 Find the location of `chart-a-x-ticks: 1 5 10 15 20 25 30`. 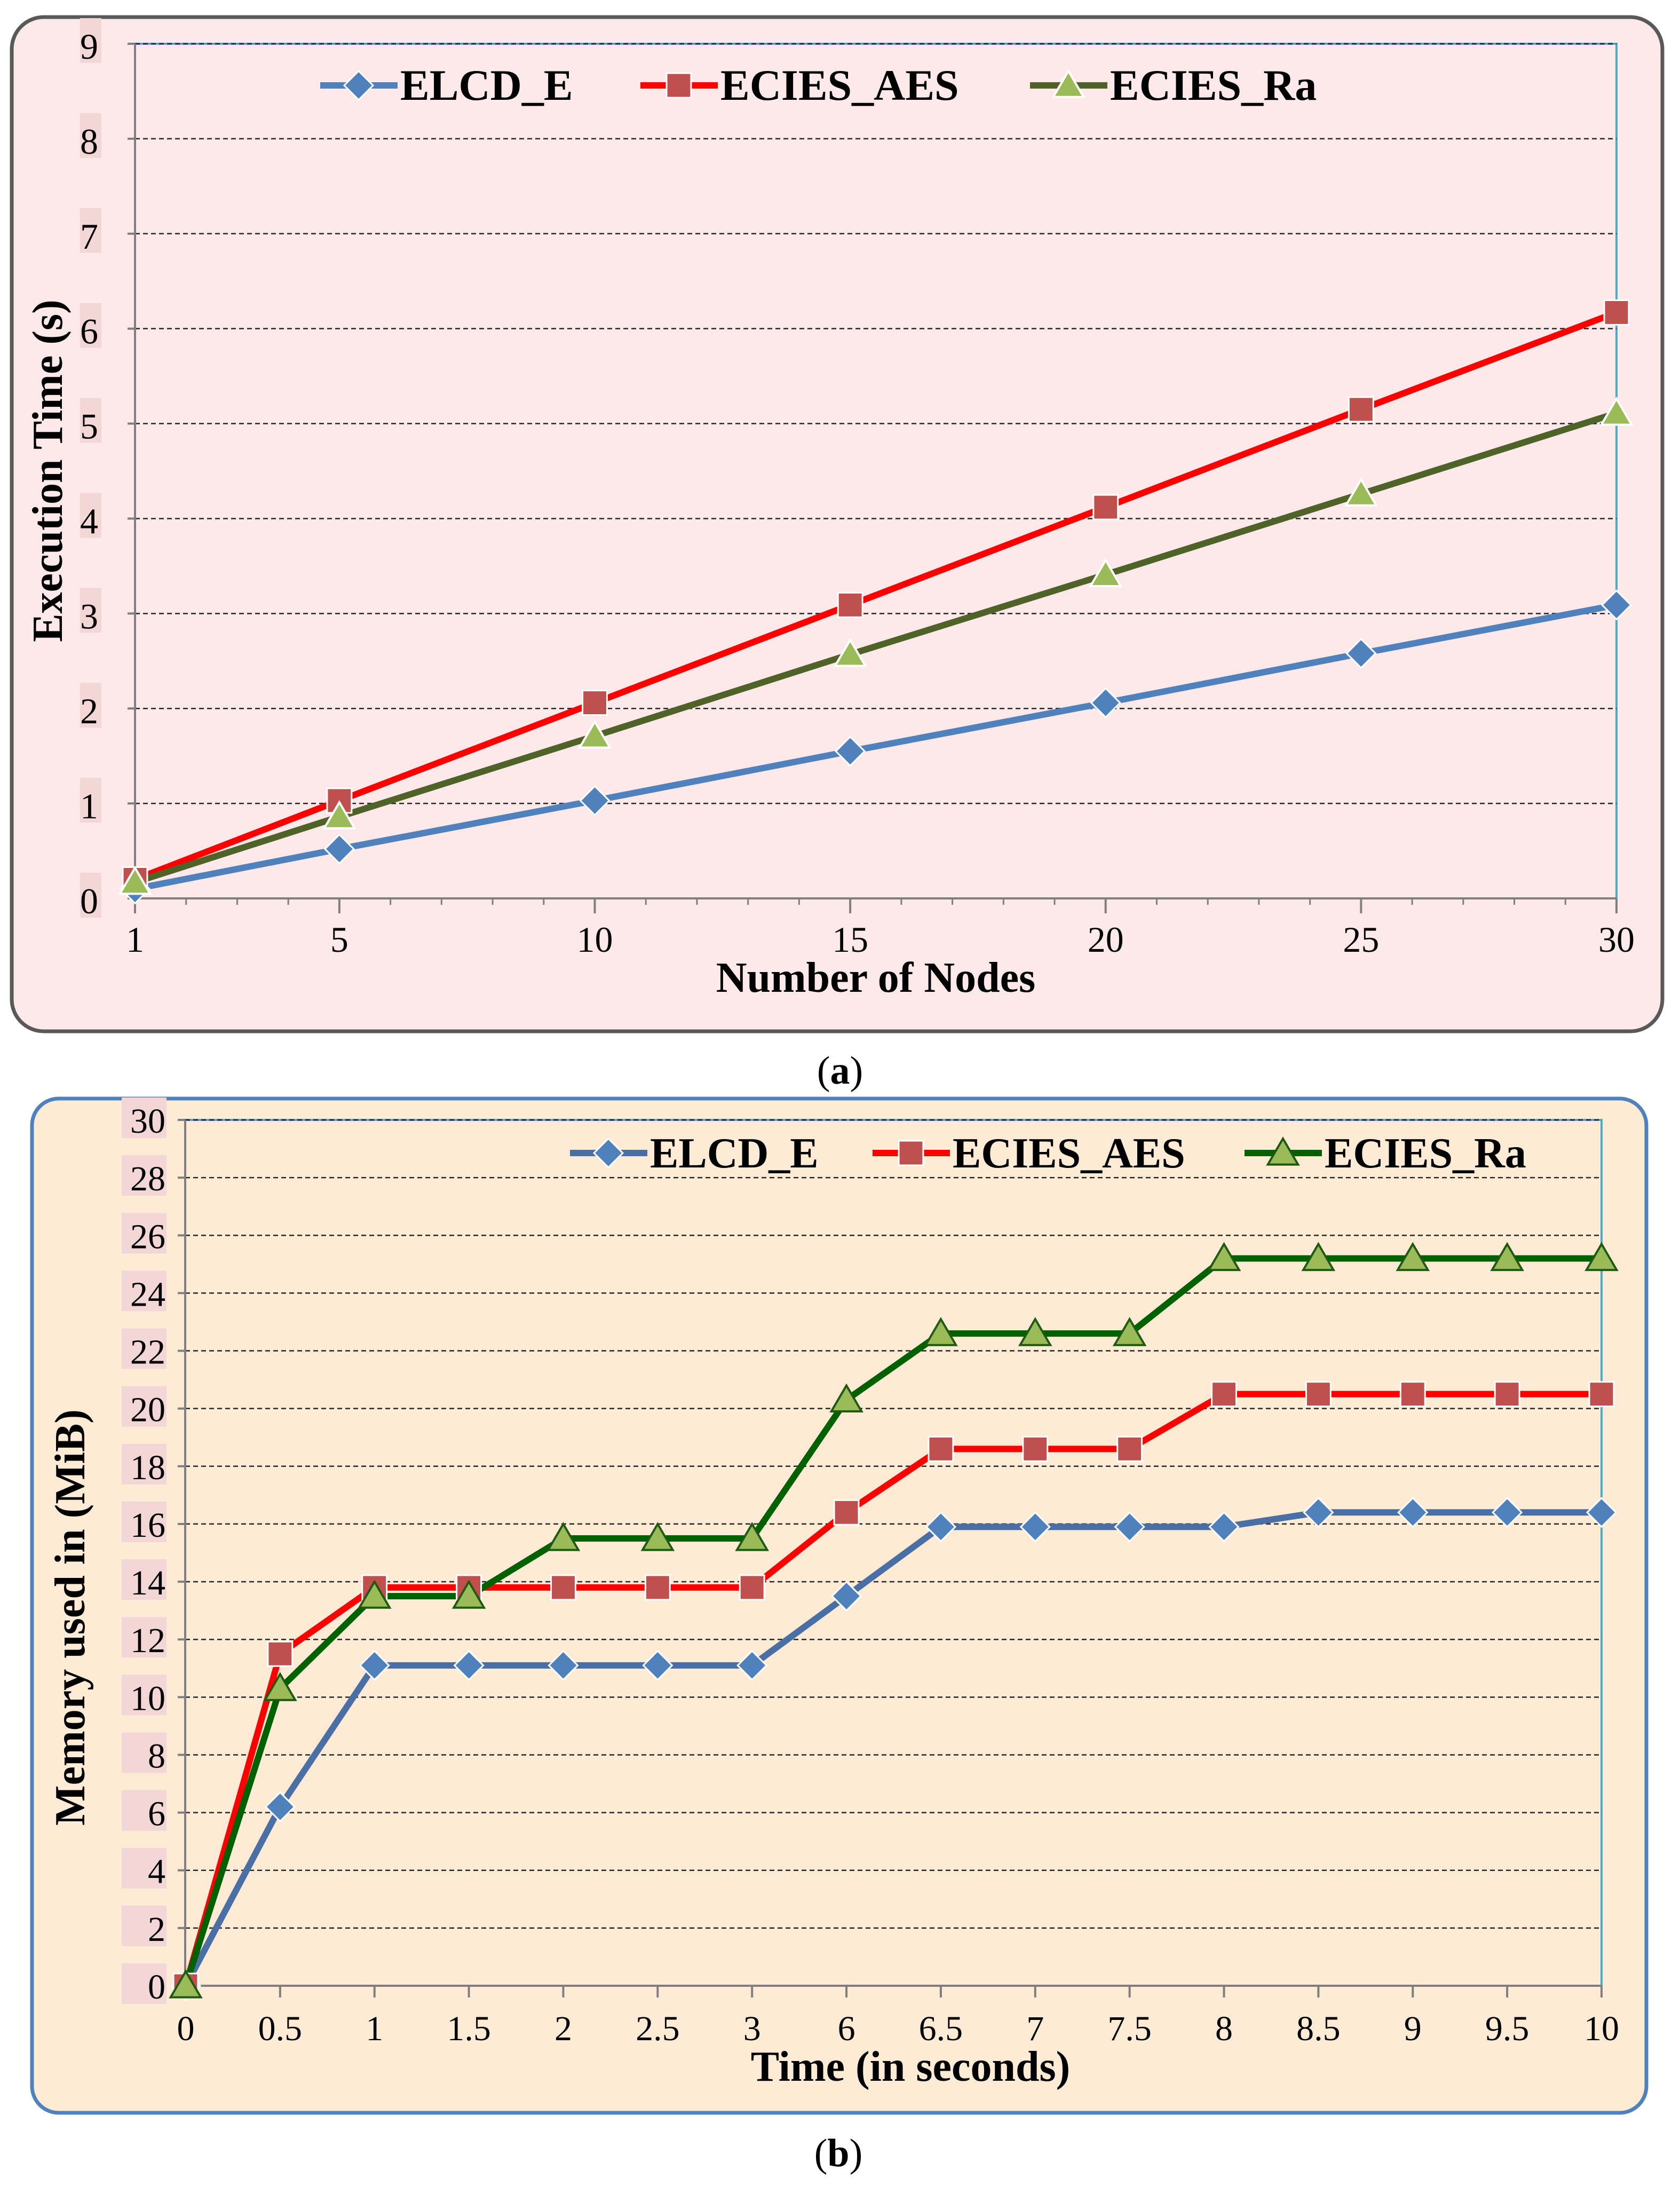

chart-a-x-ticks: 1 5 10 15 20 25 30 is located at coordinates (880, 929).